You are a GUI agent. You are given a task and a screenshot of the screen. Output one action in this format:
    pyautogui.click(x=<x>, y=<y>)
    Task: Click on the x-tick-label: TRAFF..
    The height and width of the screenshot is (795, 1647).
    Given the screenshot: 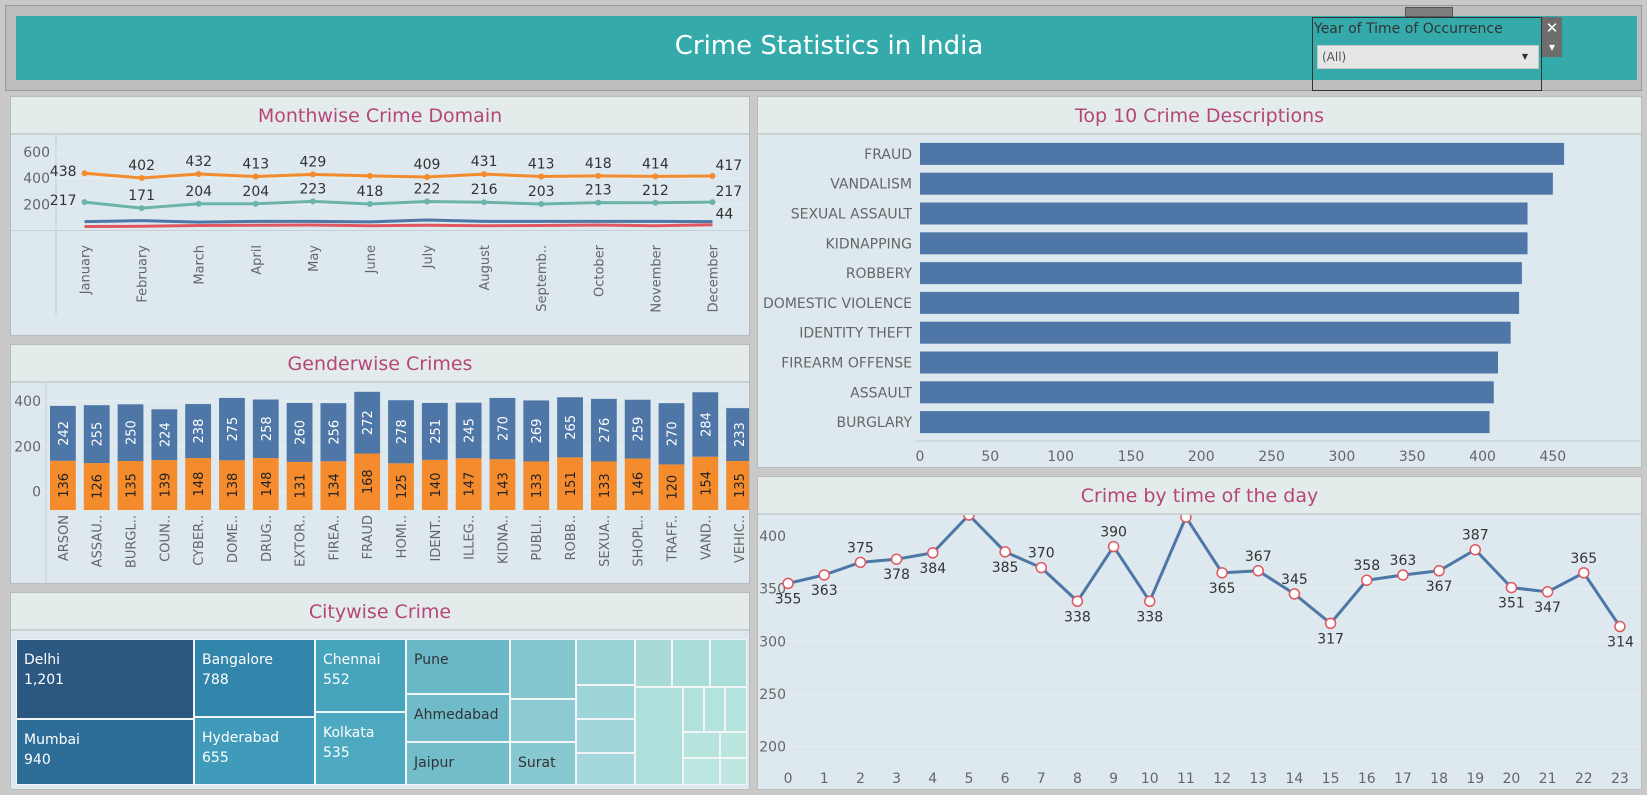 What is the action you would take?
    pyautogui.click(x=672, y=538)
    